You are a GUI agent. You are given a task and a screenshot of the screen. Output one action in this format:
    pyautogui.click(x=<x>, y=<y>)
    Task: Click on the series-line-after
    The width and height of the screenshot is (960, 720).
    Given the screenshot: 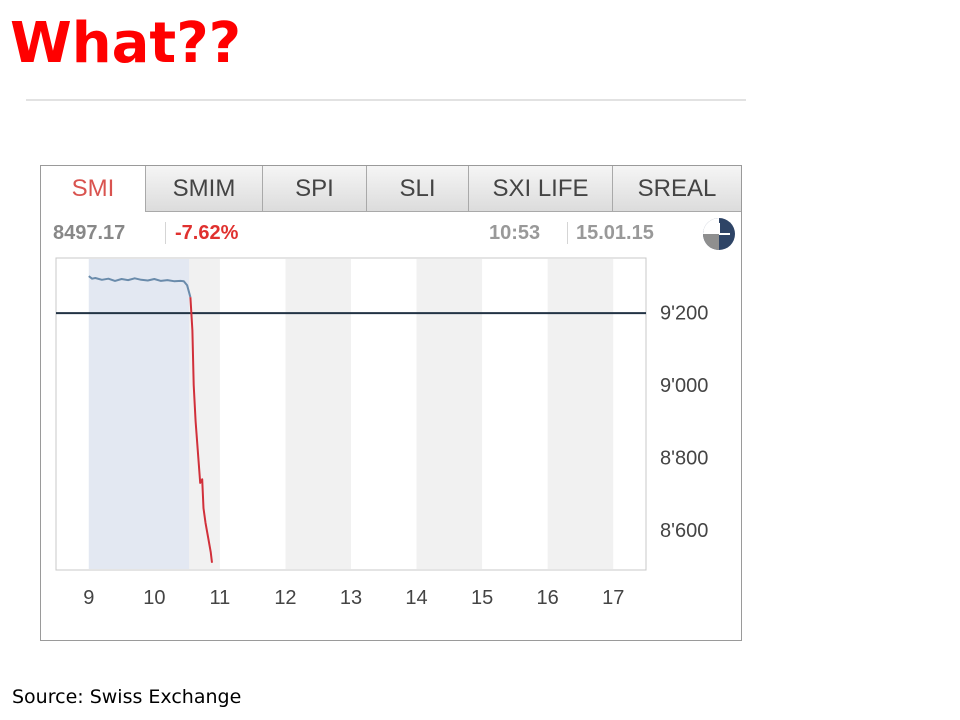 What is the action you would take?
    pyautogui.click(x=201, y=430)
    